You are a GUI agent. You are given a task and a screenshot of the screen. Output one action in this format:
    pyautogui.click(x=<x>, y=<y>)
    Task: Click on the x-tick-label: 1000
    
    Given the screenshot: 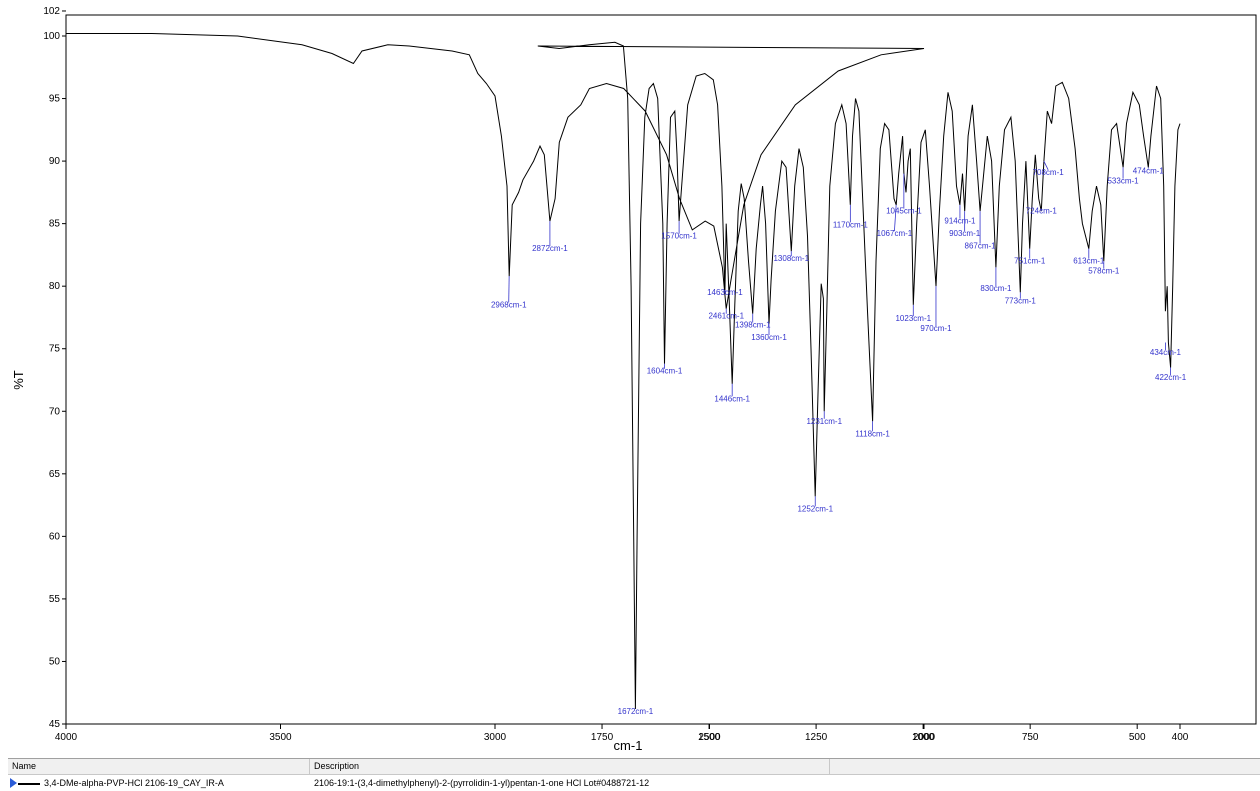 What is the action you would take?
    pyautogui.click(x=923, y=737)
    